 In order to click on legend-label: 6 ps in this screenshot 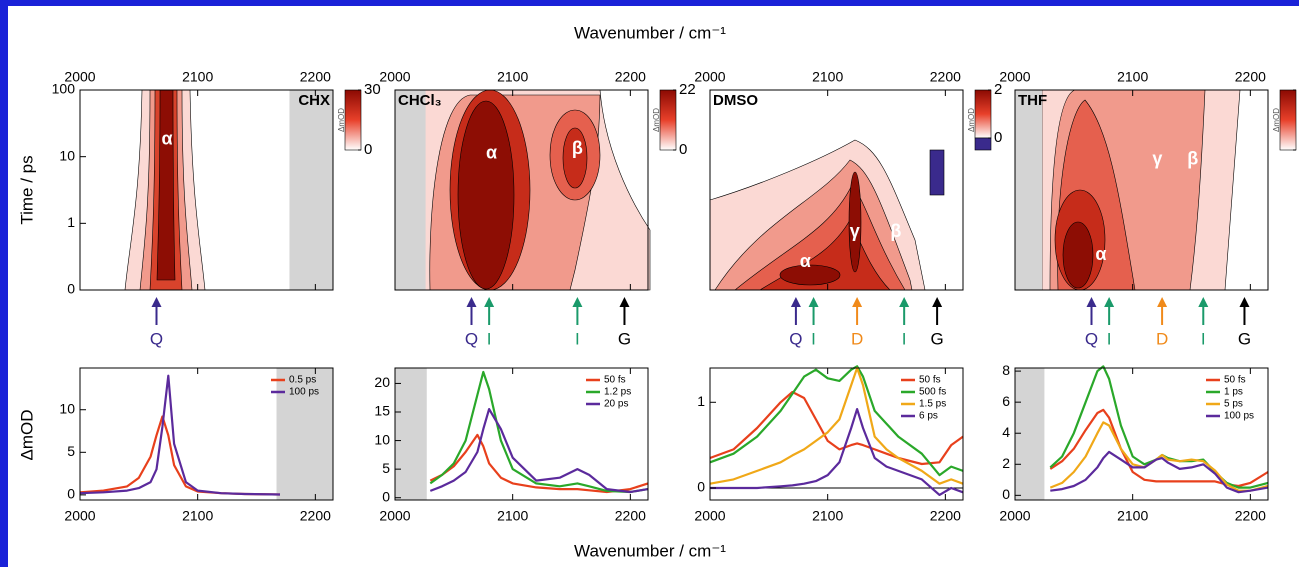, I will do `click(928, 416)`.